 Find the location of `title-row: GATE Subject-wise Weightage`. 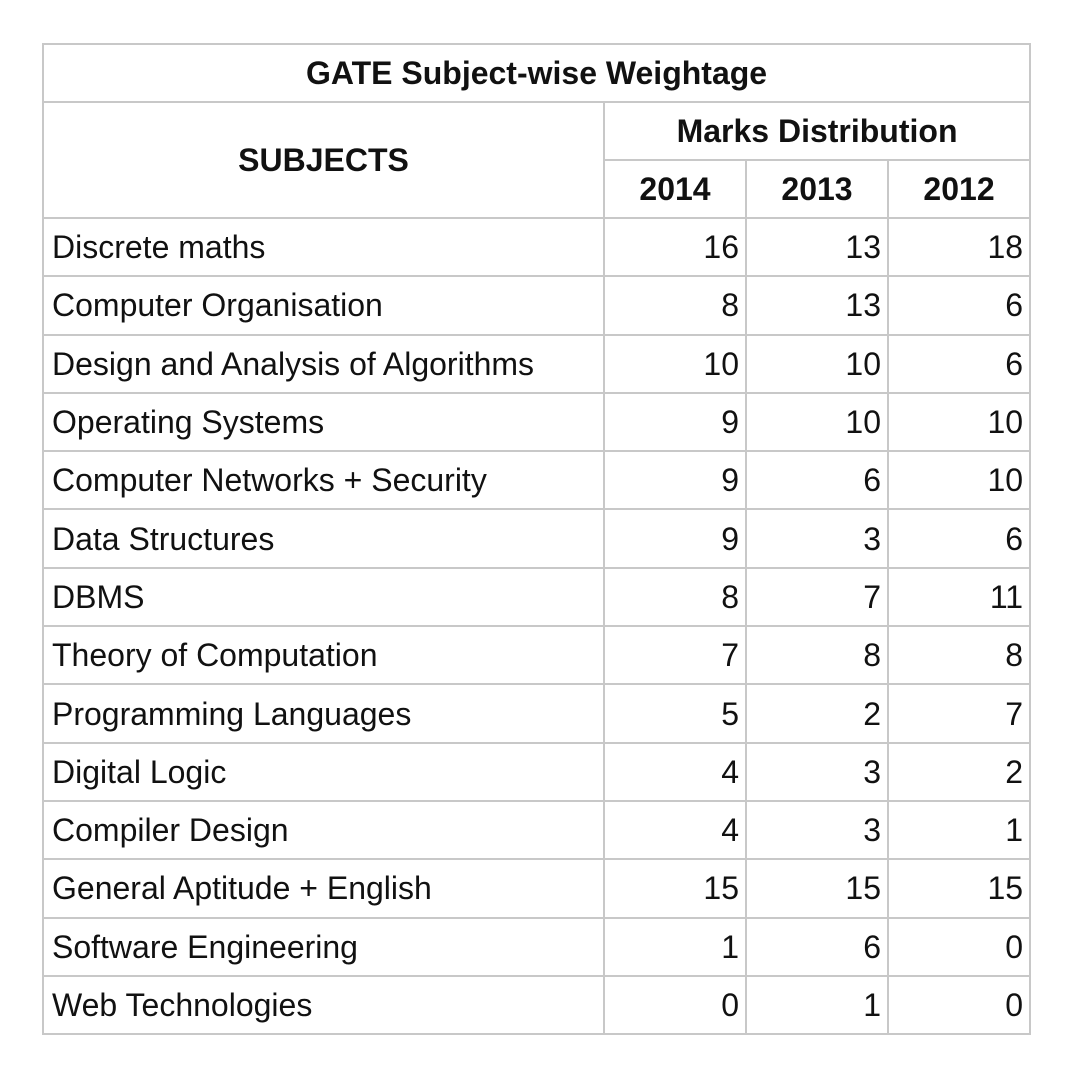

title-row: GATE Subject-wise Weightage is located at coordinates (536, 73).